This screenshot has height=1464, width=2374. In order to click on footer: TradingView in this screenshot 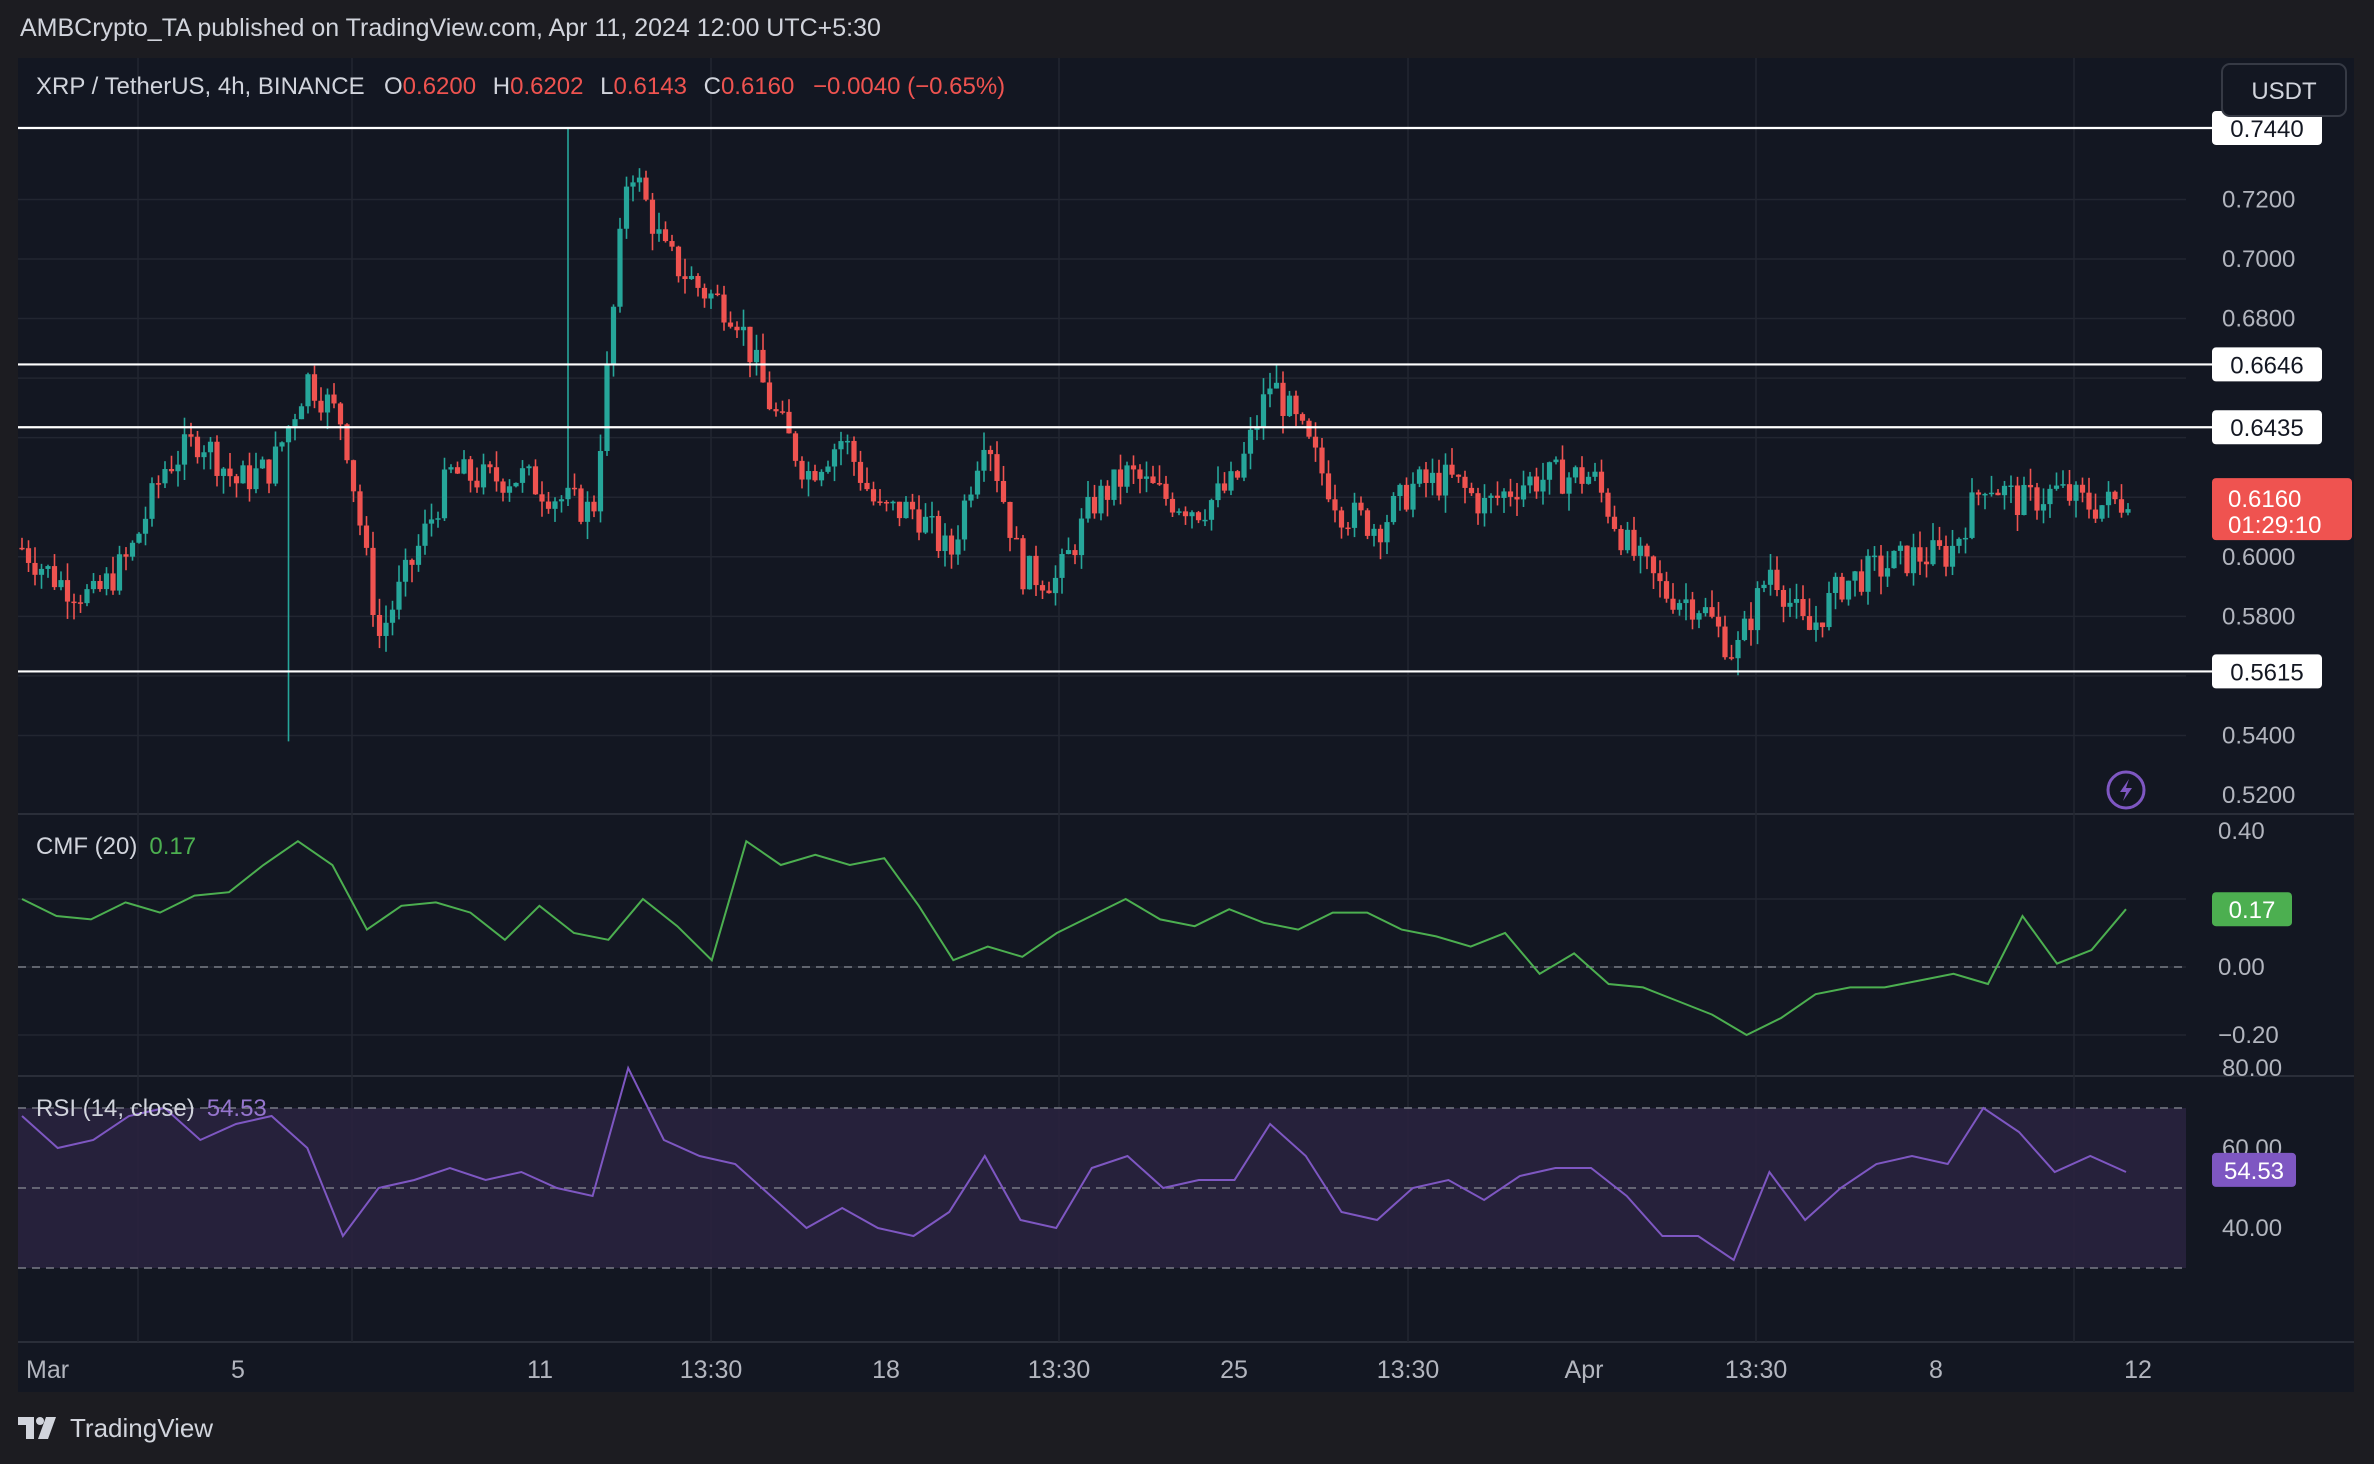, I will do `click(115, 1428)`.